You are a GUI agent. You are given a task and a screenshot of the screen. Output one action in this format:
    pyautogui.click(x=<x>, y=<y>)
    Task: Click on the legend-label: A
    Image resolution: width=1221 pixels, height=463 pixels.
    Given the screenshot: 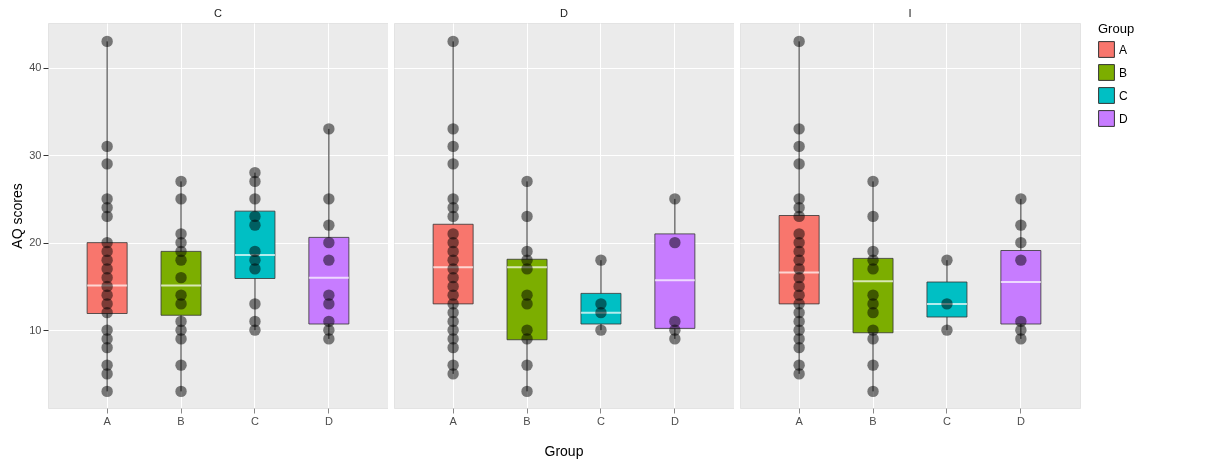 What is the action you would take?
    pyautogui.click(x=1123, y=49)
    